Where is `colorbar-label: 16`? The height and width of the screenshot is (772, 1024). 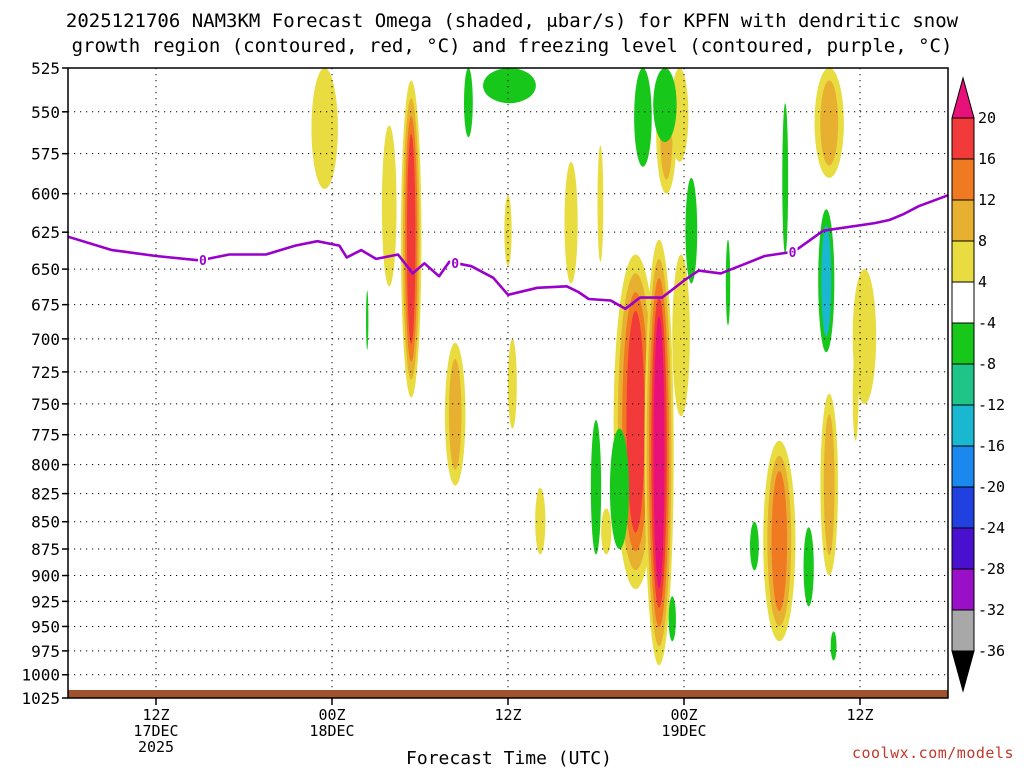
colorbar-label: 16 is located at coordinates (987, 159).